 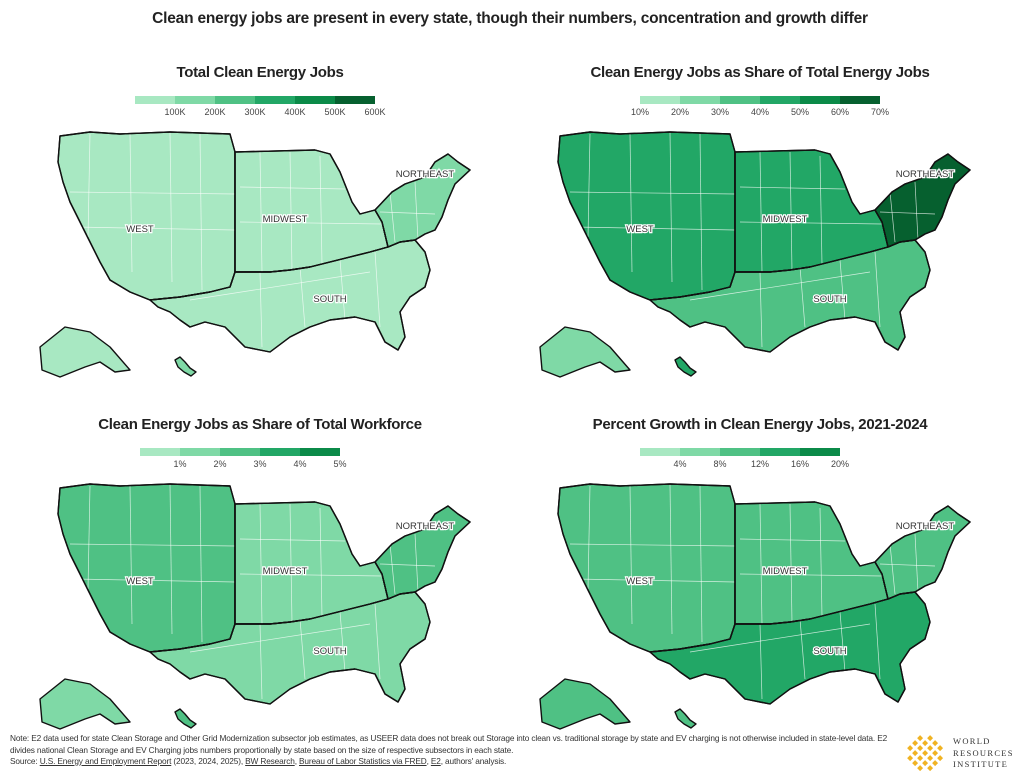 What do you see at coordinates (255, 112) in the screenshot?
I see `legend-tick: 300K` at bounding box center [255, 112].